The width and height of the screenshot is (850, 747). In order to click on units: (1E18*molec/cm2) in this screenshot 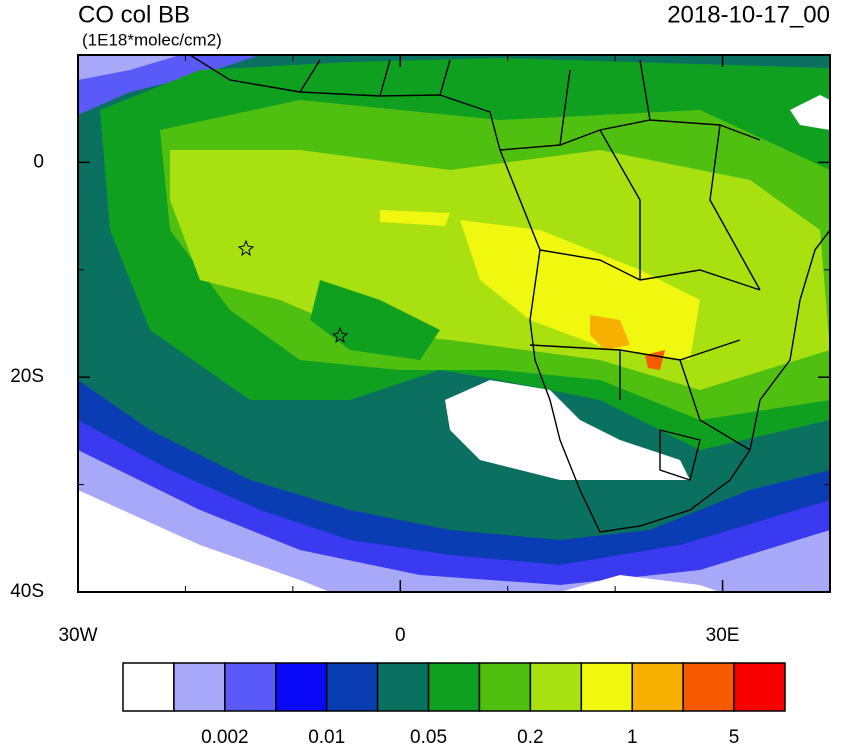, I will do `click(152, 39)`.